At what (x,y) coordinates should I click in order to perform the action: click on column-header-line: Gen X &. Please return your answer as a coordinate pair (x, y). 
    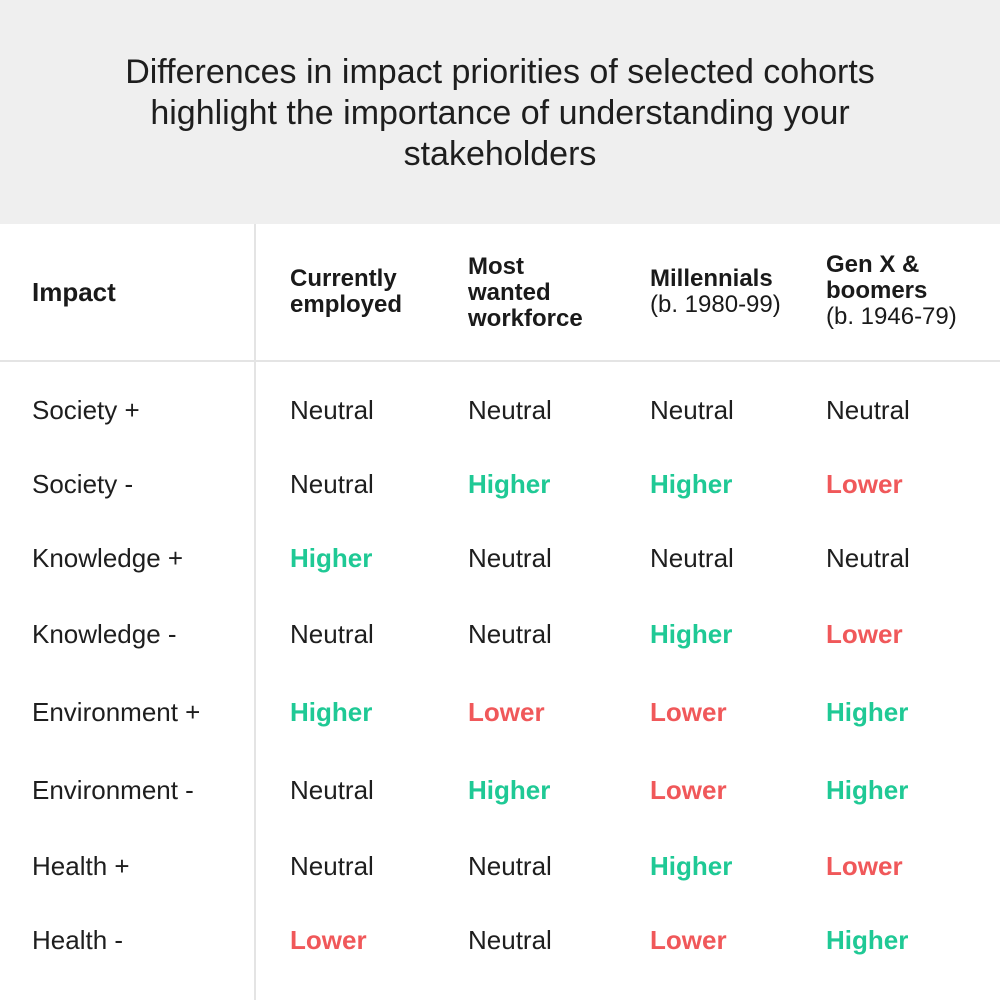
    Looking at the image, I should click on (873, 264).